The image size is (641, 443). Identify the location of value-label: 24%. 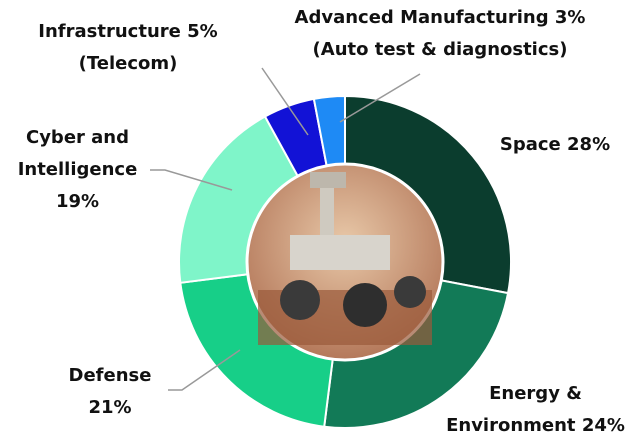
(603, 425).